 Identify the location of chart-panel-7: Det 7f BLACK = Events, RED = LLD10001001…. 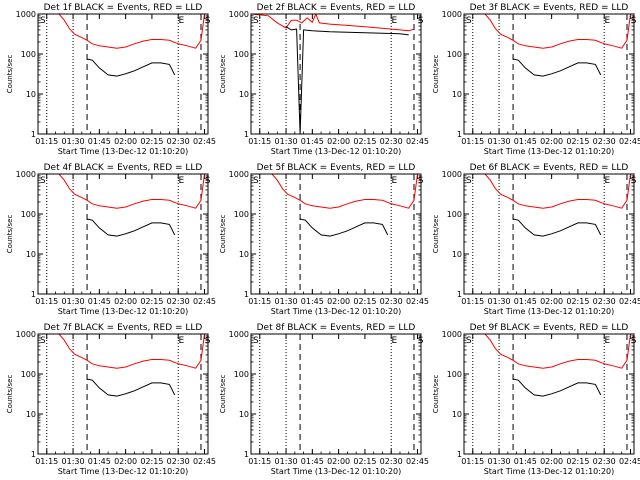
(111, 399).